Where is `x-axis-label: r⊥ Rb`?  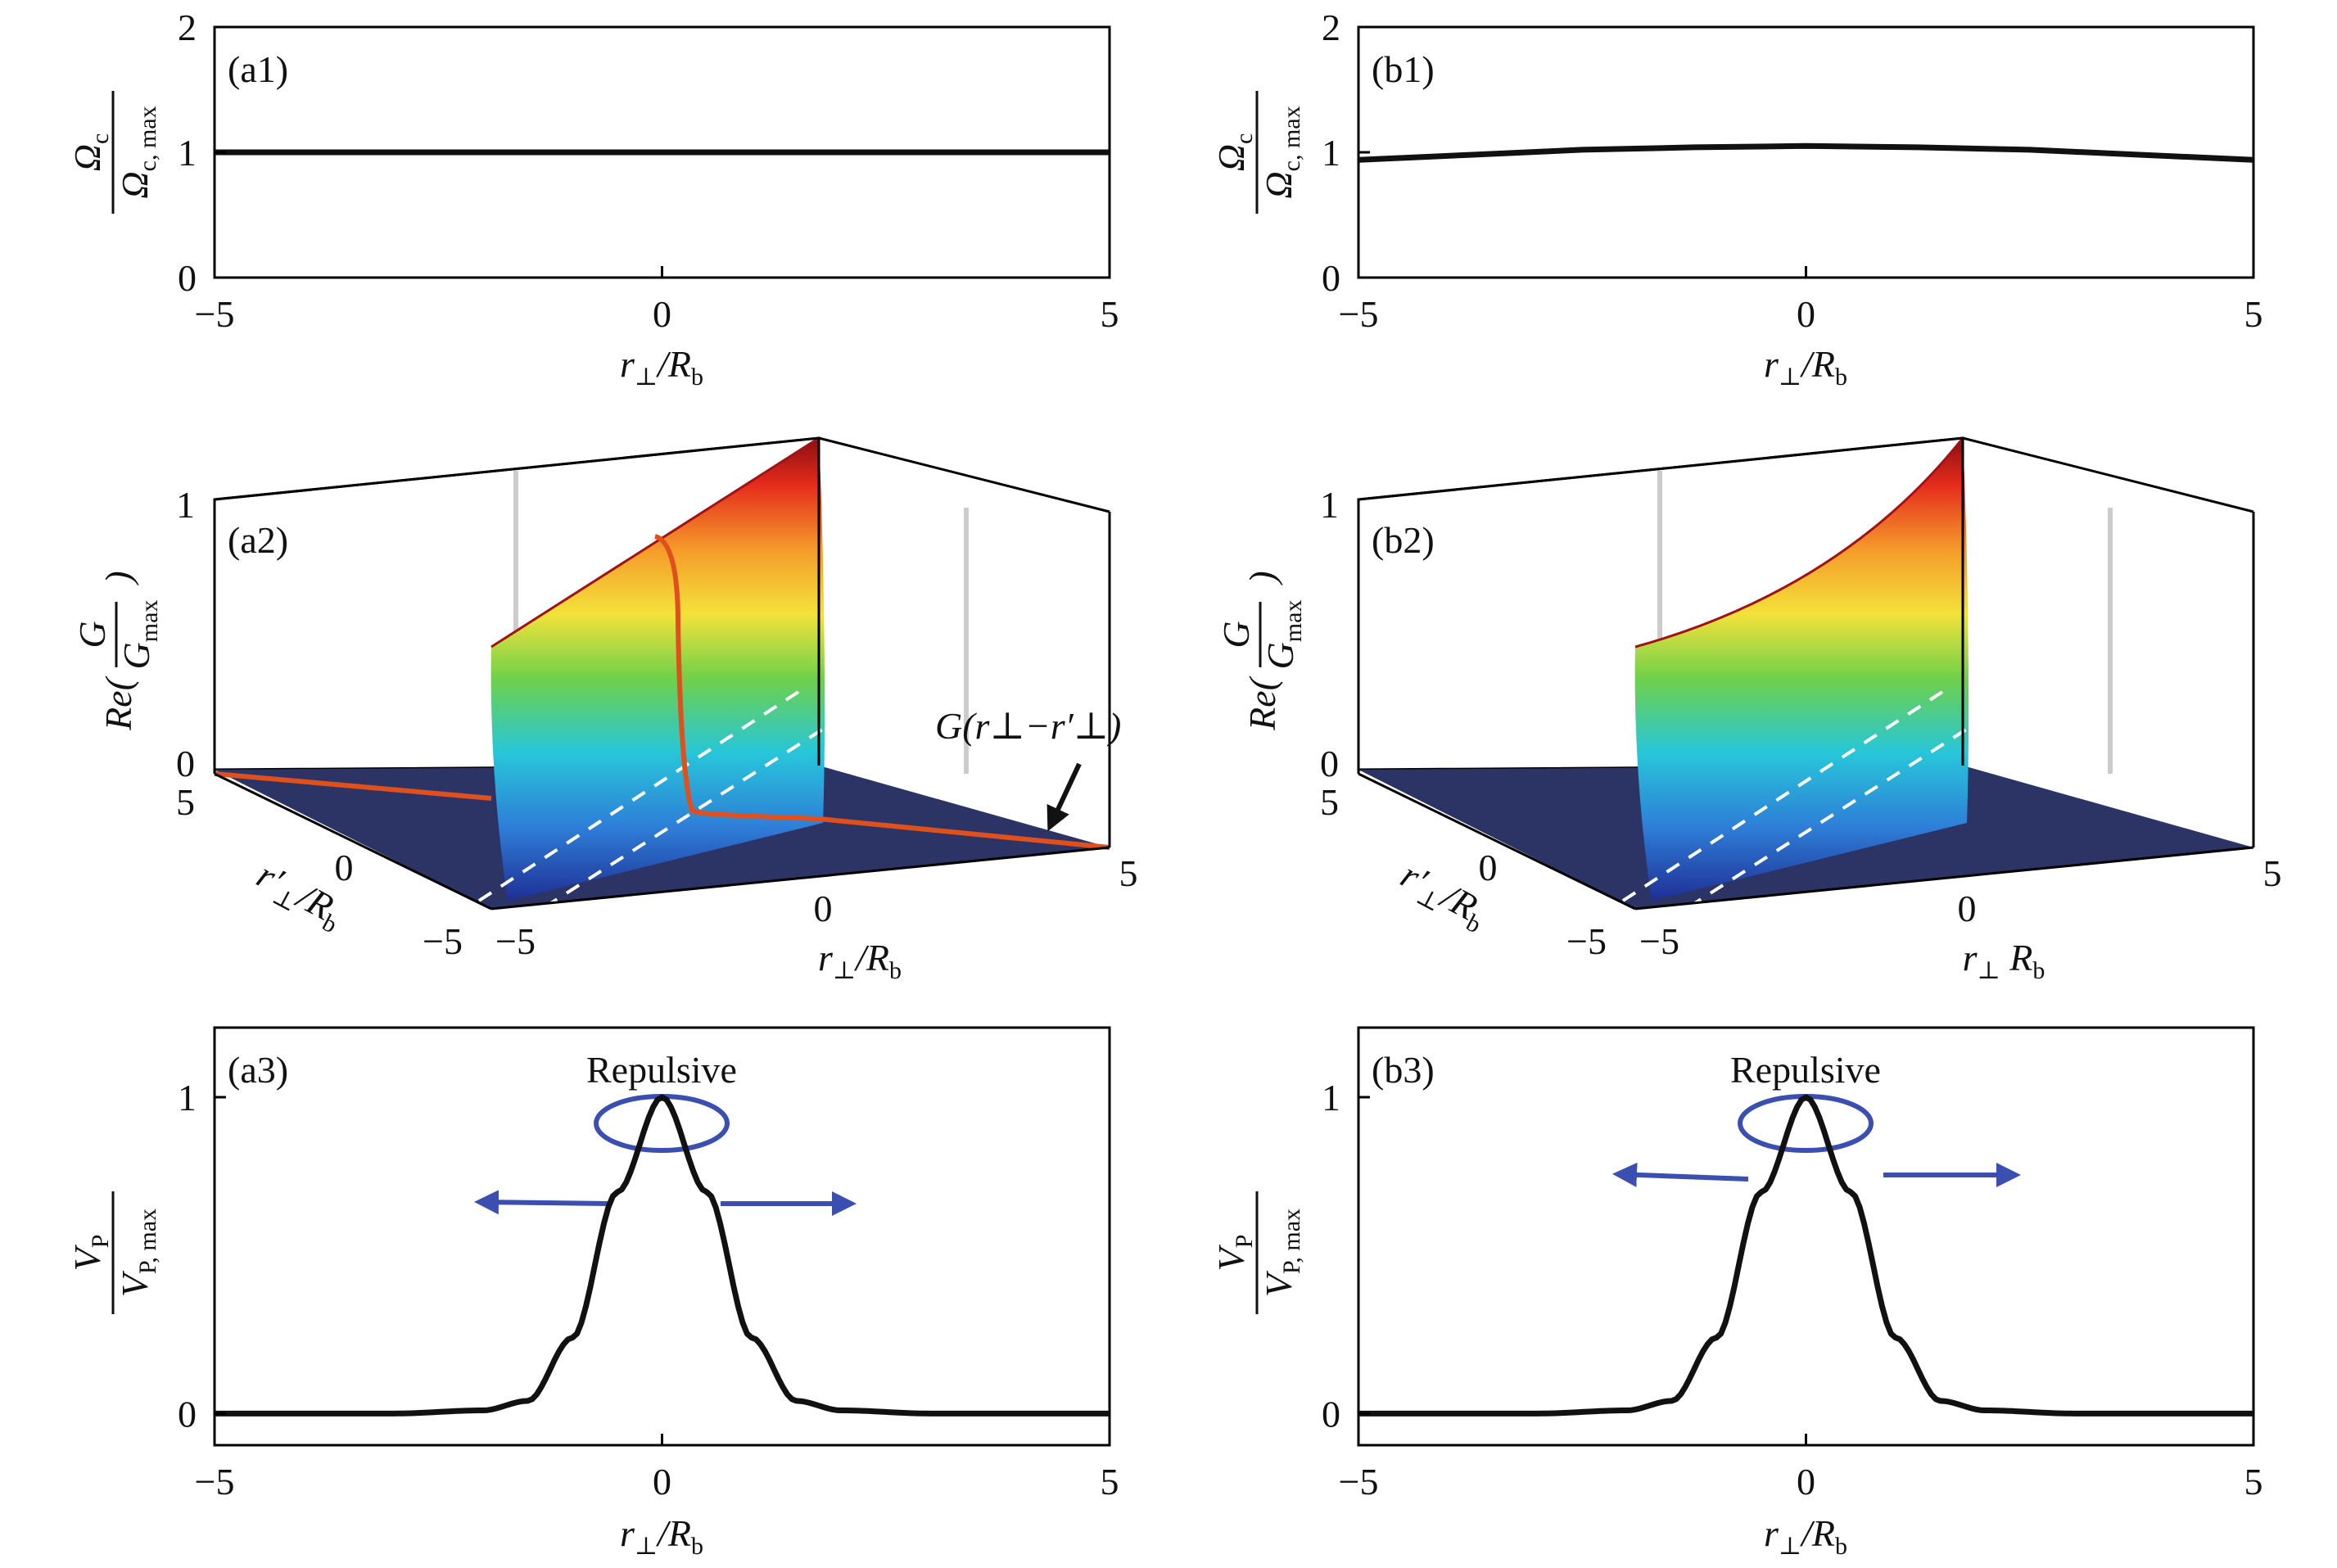
x-axis-label: r⊥ Rb is located at coordinates (2004, 961).